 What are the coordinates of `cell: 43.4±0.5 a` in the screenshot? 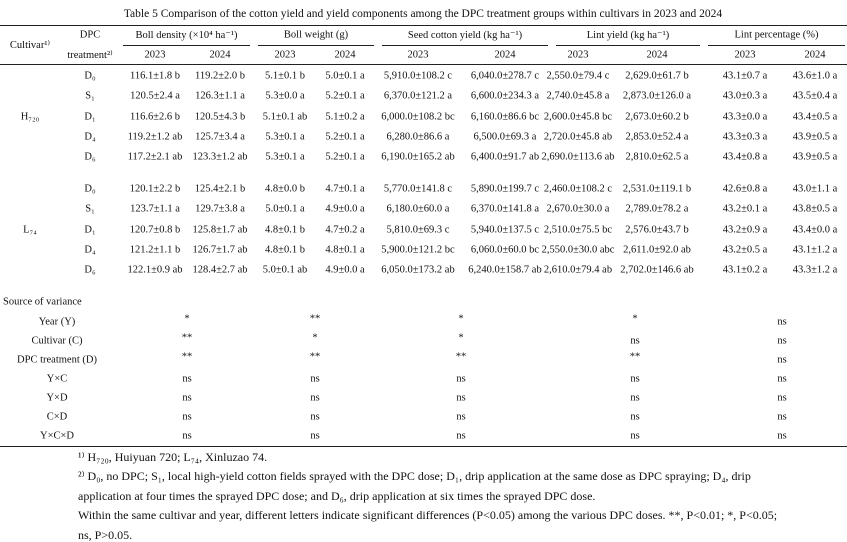 It's located at (815, 117).